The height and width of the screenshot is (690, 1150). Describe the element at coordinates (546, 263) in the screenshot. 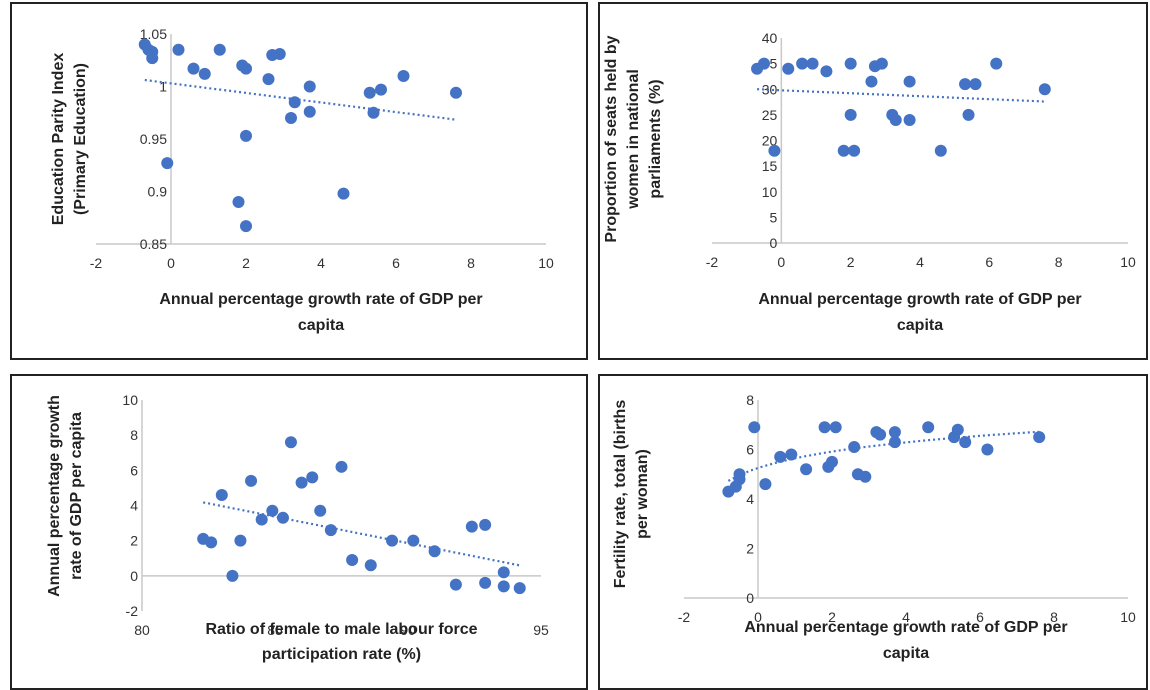

I see `x-tick-label: 10` at that location.